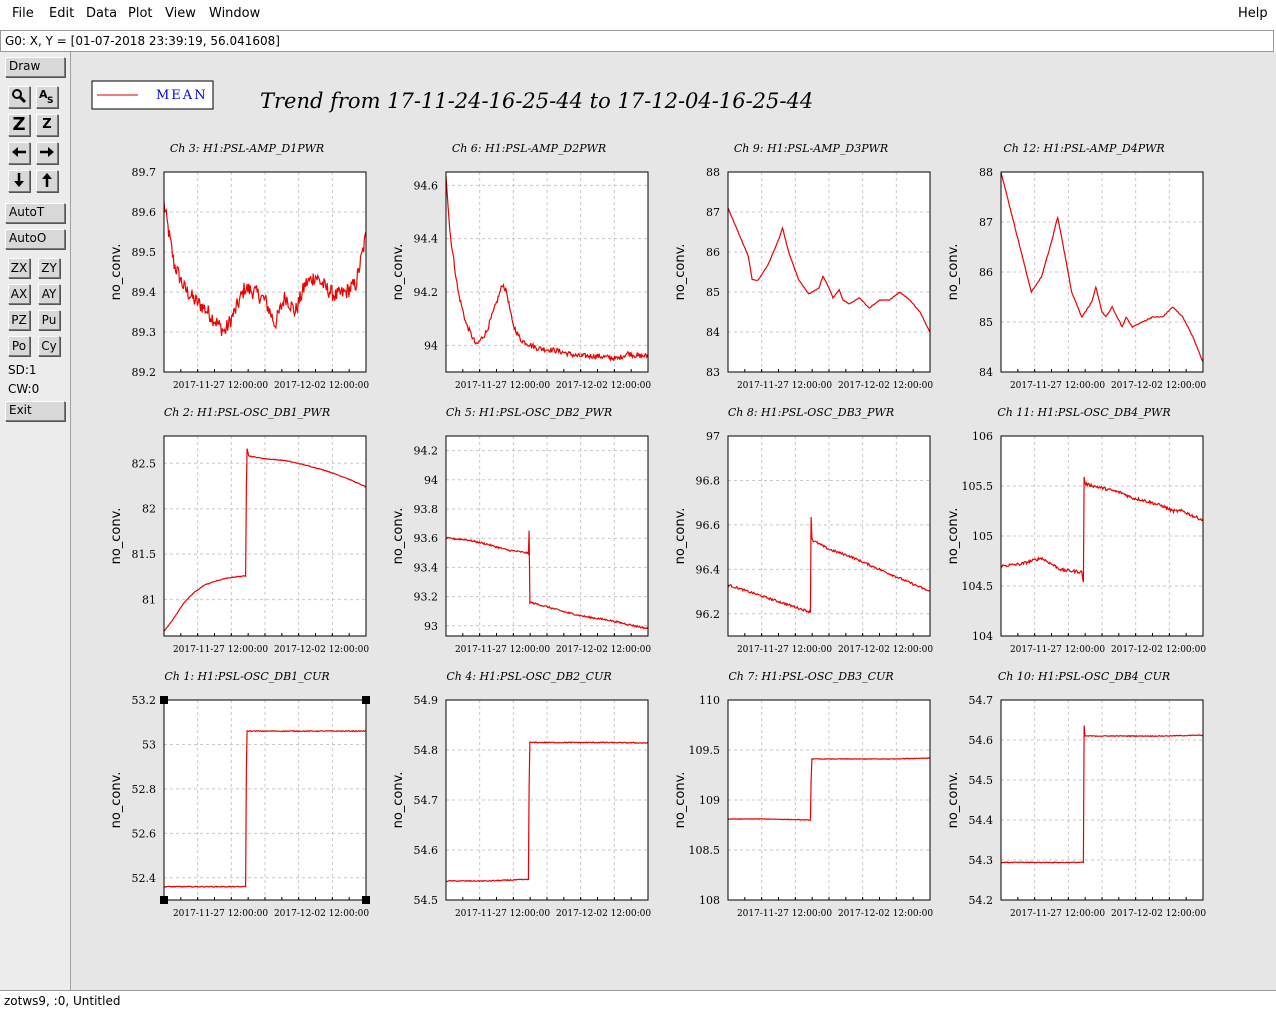 The height and width of the screenshot is (1012, 1276). I want to click on zoom-z-large-icon: Z, so click(19, 125).